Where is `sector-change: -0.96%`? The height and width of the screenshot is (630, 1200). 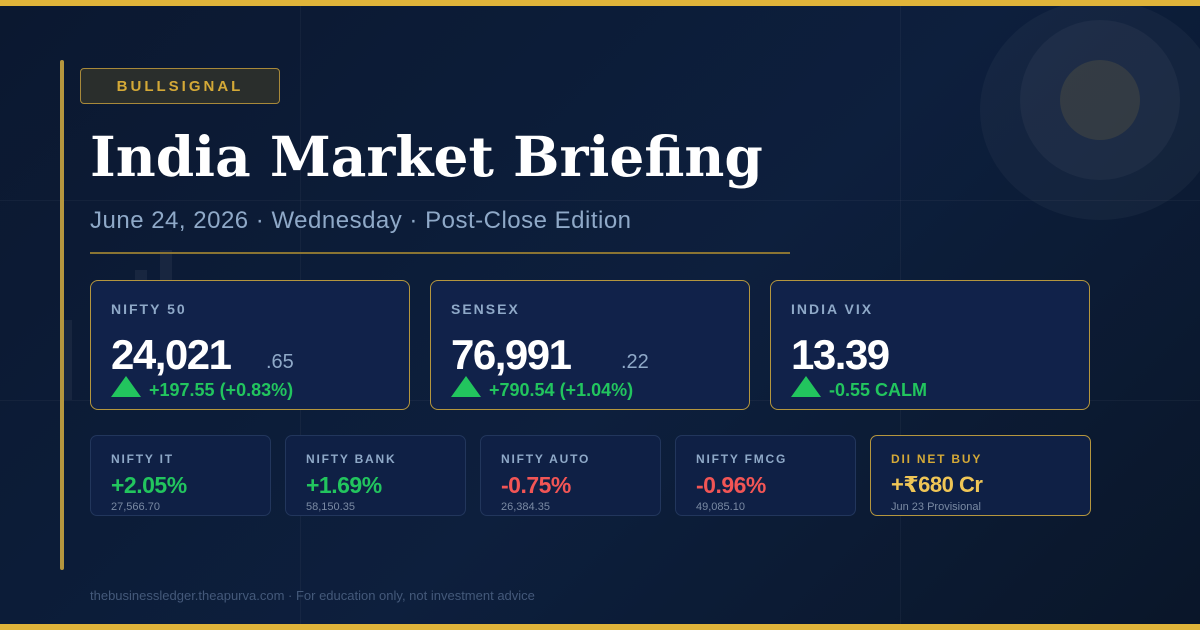 sector-change: -0.96% is located at coordinates (731, 485).